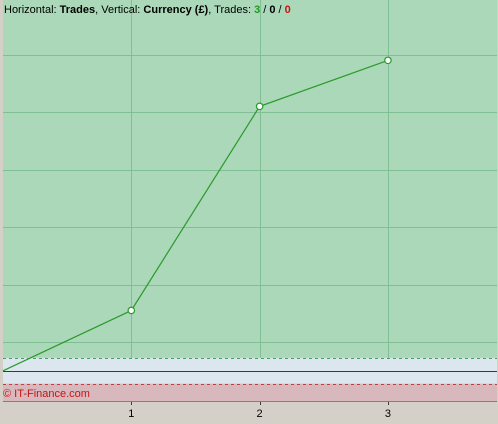 The image size is (498, 424). I want to click on horizontal-label: Horizontal:, so click(30, 10).